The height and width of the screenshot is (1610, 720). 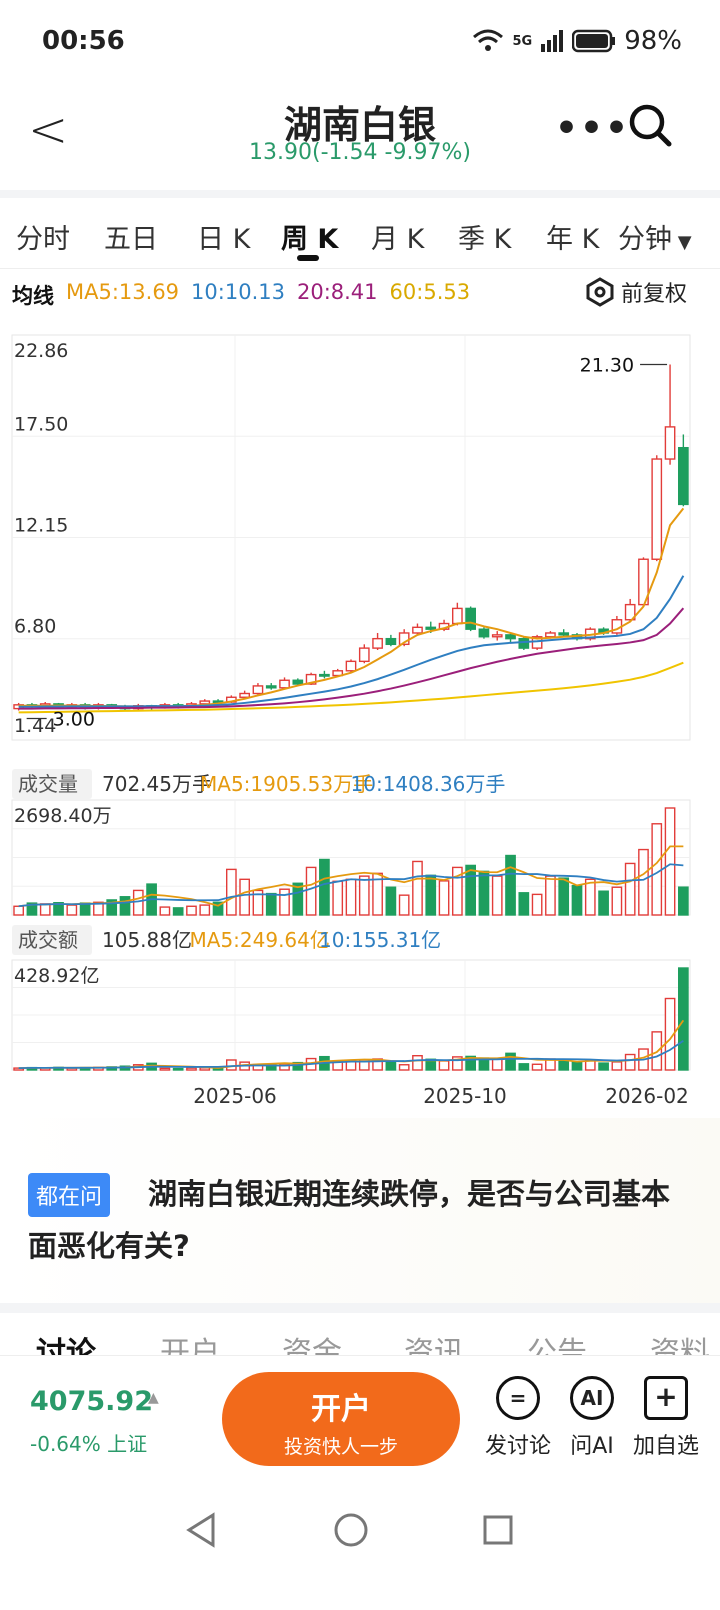 I want to click on adjust-toggle: 前复权, so click(x=636, y=292).